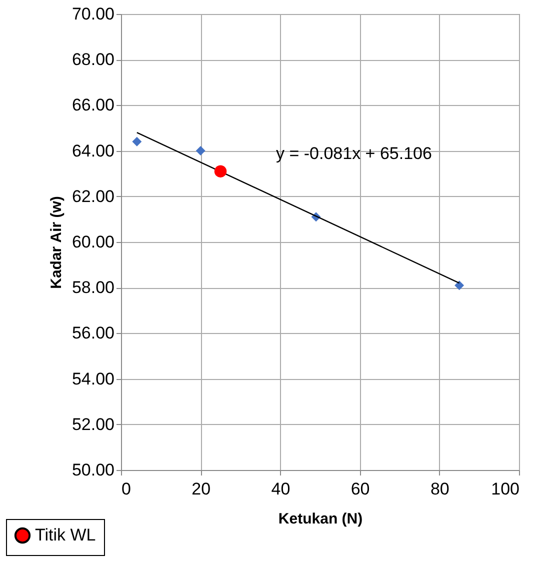 The width and height of the screenshot is (541, 574). I want to click on x-tick-label: 100, so click(505, 489).